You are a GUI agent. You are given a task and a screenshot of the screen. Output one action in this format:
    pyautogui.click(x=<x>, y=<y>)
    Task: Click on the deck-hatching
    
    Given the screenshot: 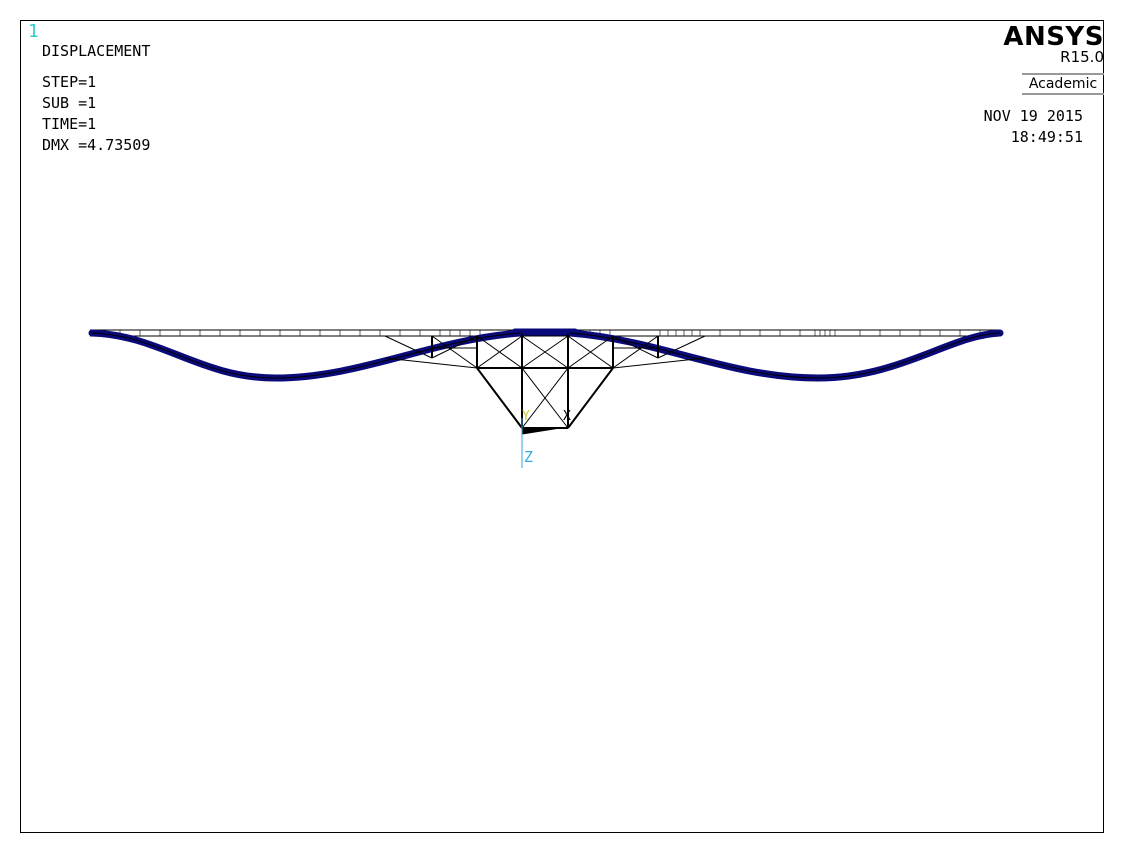 What is the action you would take?
    pyautogui.click(x=540, y=333)
    